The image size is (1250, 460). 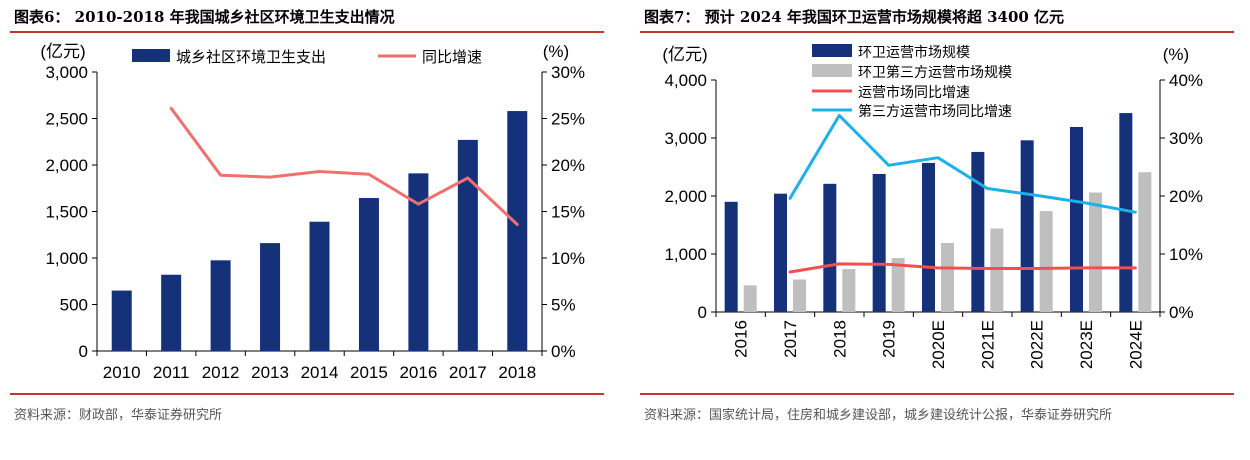 I want to click on y2-tick-label: 5%, so click(x=563, y=305).